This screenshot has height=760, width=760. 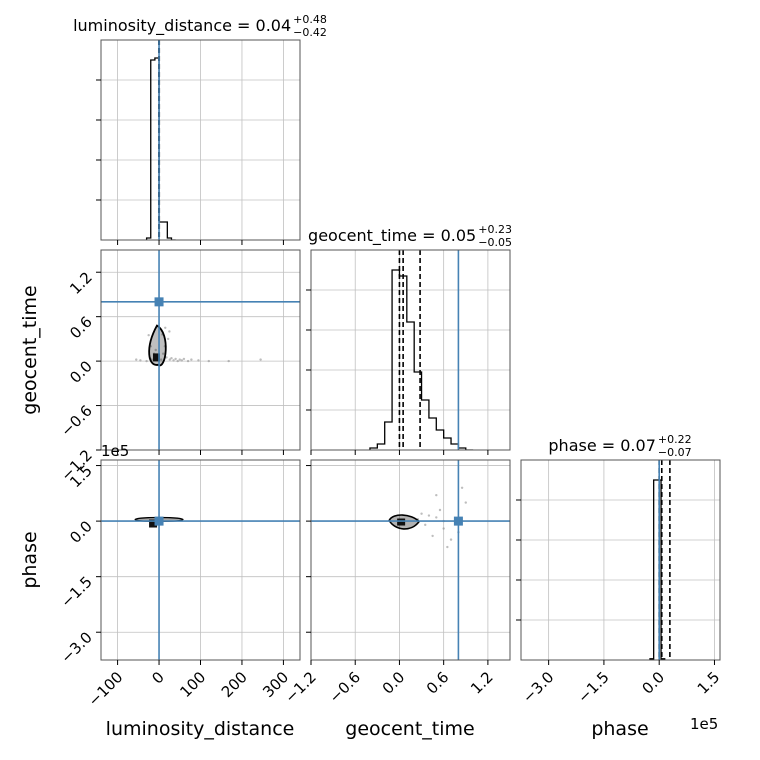 What do you see at coordinates (657, 569) in the screenshot?
I see `histogram-phase` at bounding box center [657, 569].